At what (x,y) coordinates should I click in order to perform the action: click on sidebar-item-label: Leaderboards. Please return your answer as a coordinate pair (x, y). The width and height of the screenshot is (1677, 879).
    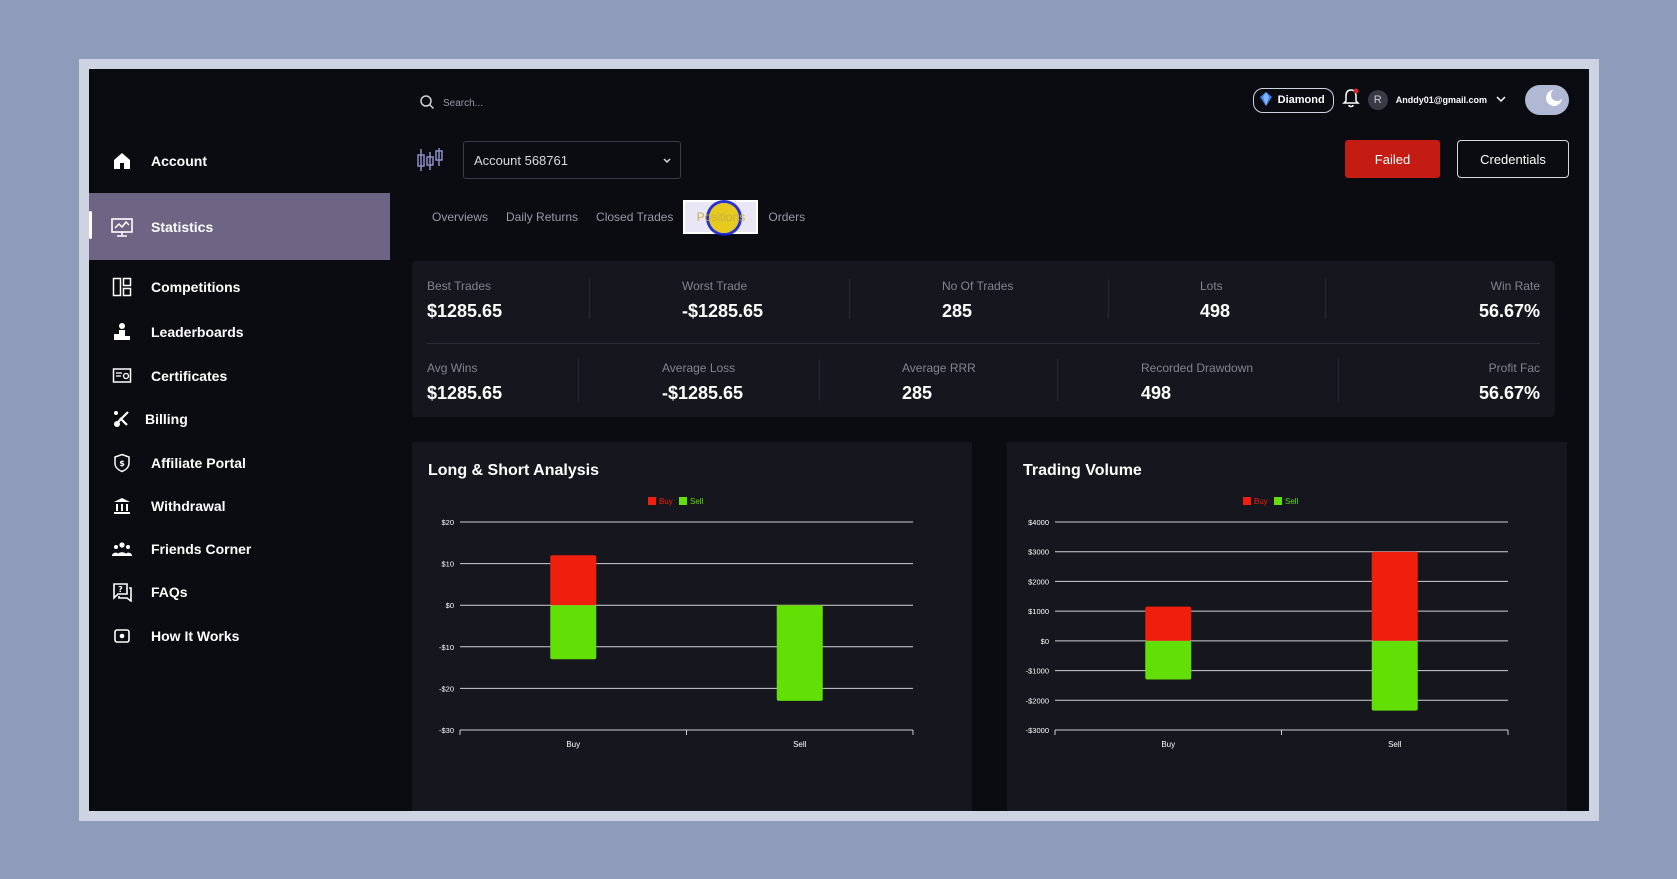
    Looking at the image, I should click on (197, 332).